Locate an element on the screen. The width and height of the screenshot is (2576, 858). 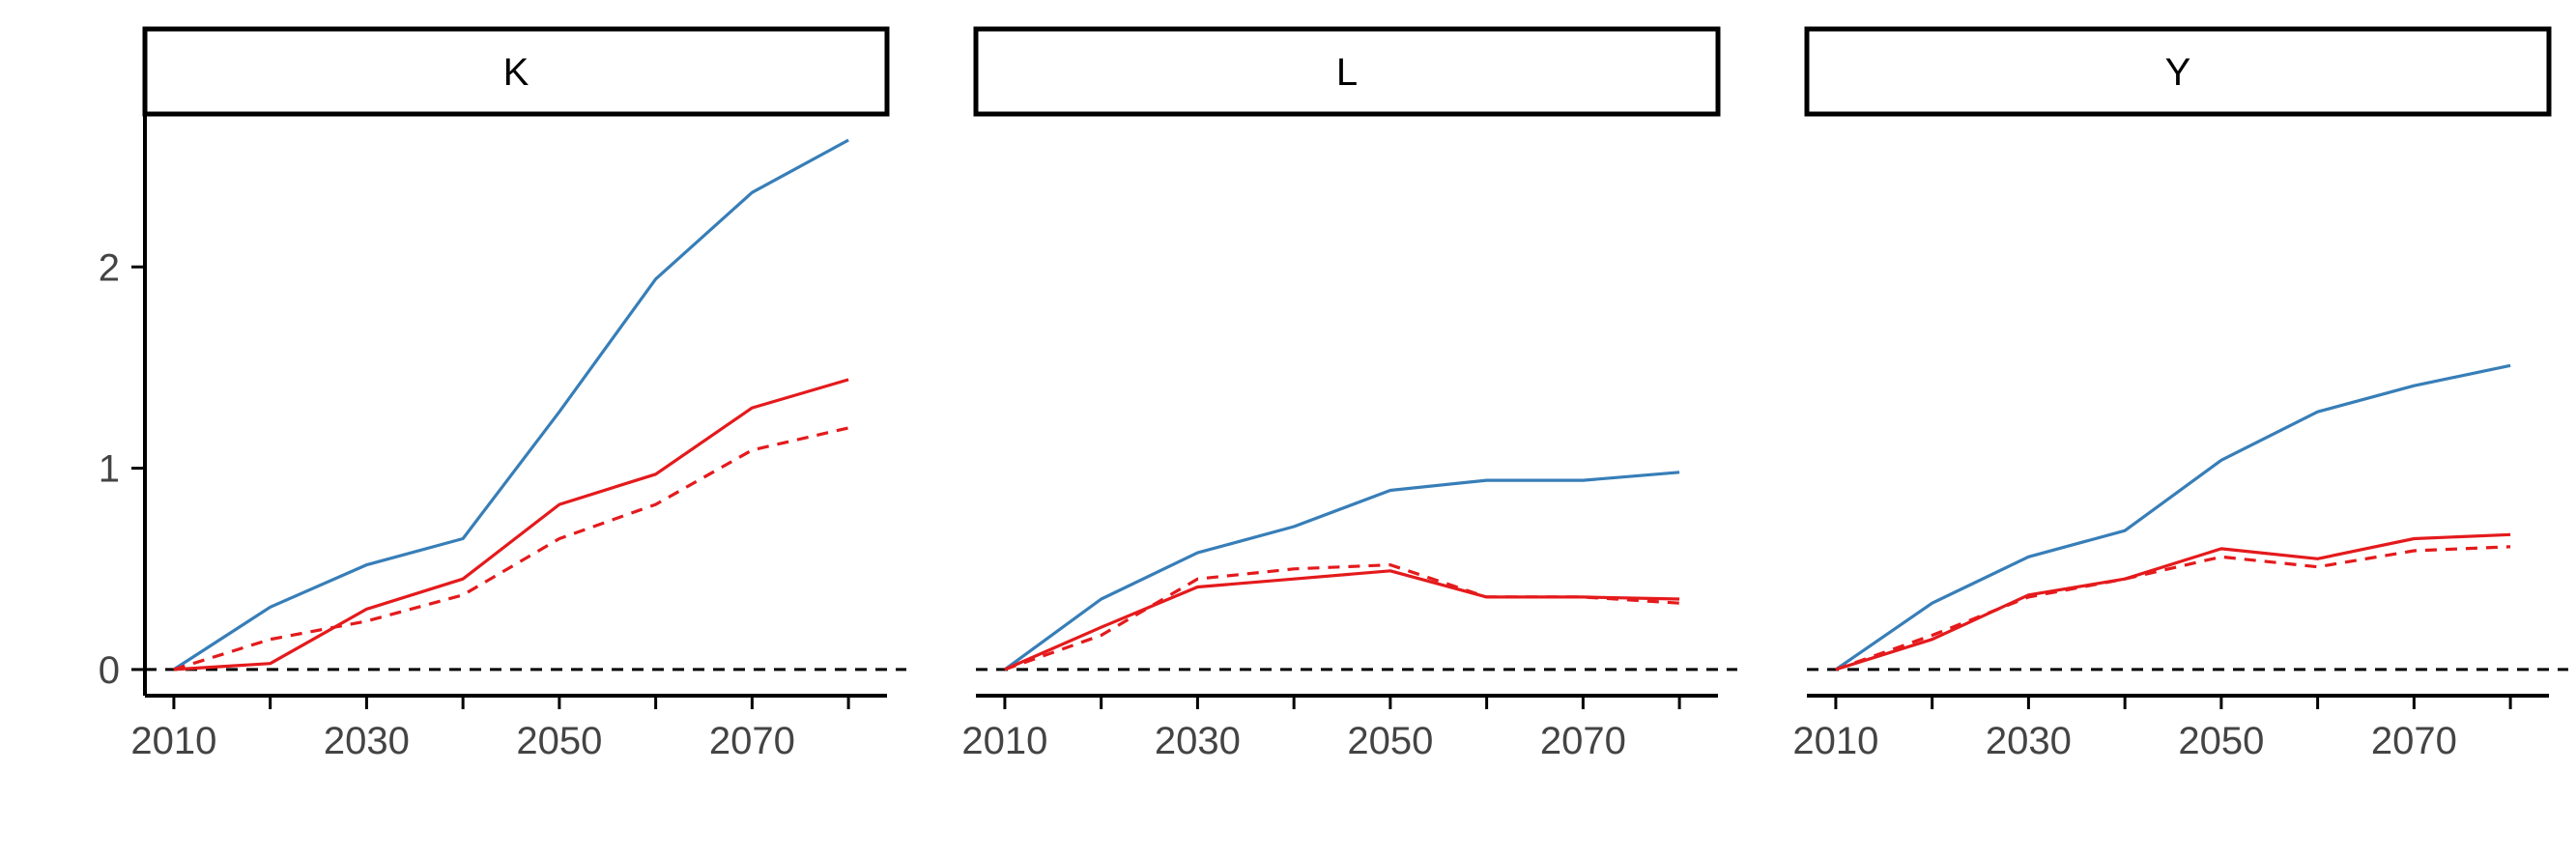
strip-label: Y is located at coordinates (2178, 72).